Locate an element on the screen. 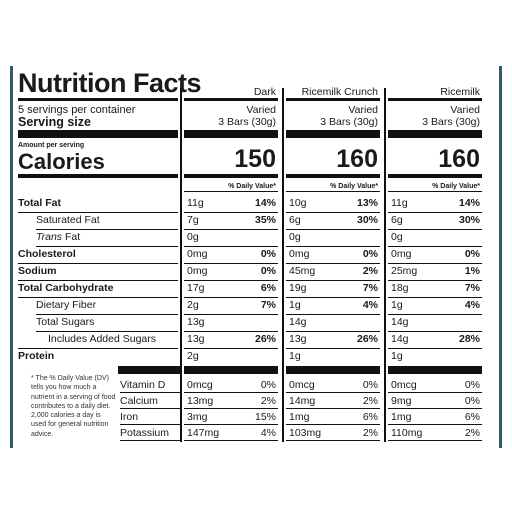  column-divider is located at coordinates (283, 265).